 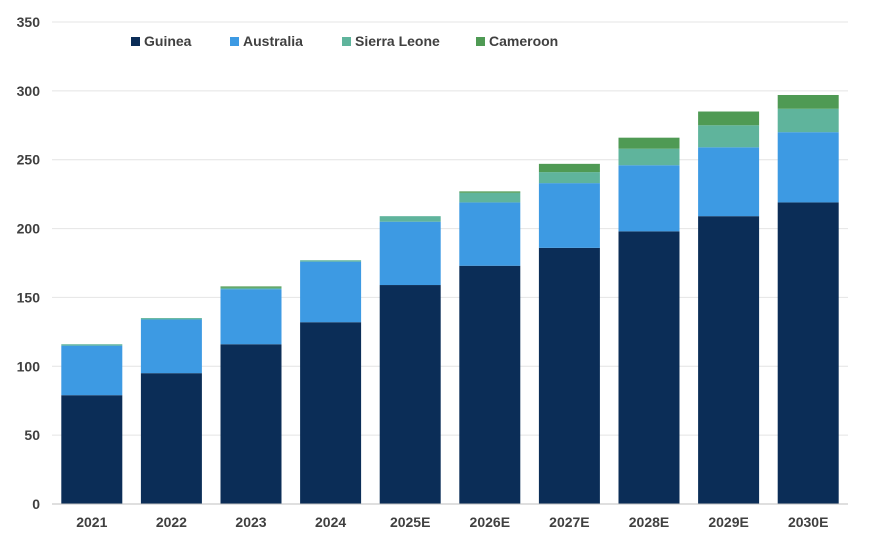 I want to click on bar-cameroon-2023, so click(x=251, y=287).